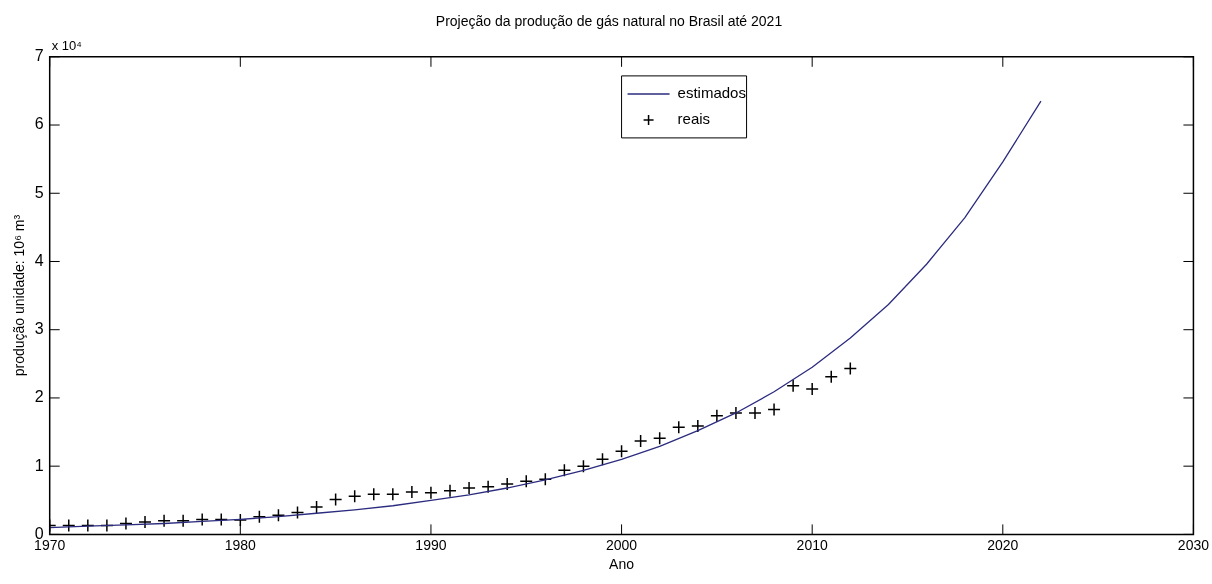 This screenshot has width=1212, height=584. Describe the element at coordinates (431, 544) in the screenshot. I see `x-tick-label: 1990` at that location.